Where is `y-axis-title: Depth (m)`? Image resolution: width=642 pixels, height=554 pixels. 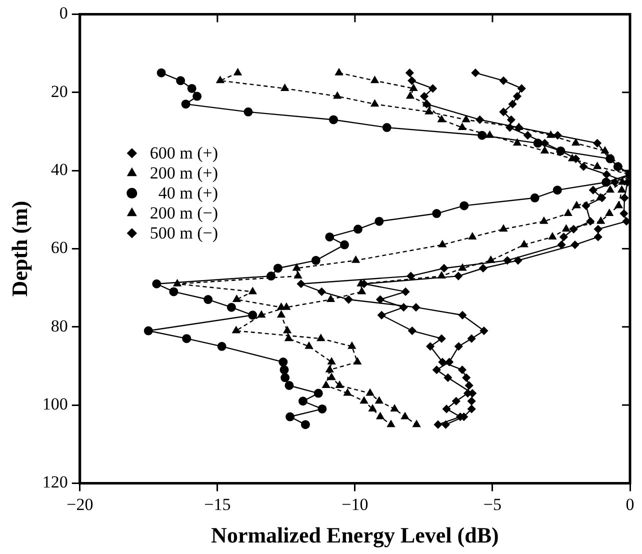
y-axis-title: Depth (m) is located at coordinates (19, 248).